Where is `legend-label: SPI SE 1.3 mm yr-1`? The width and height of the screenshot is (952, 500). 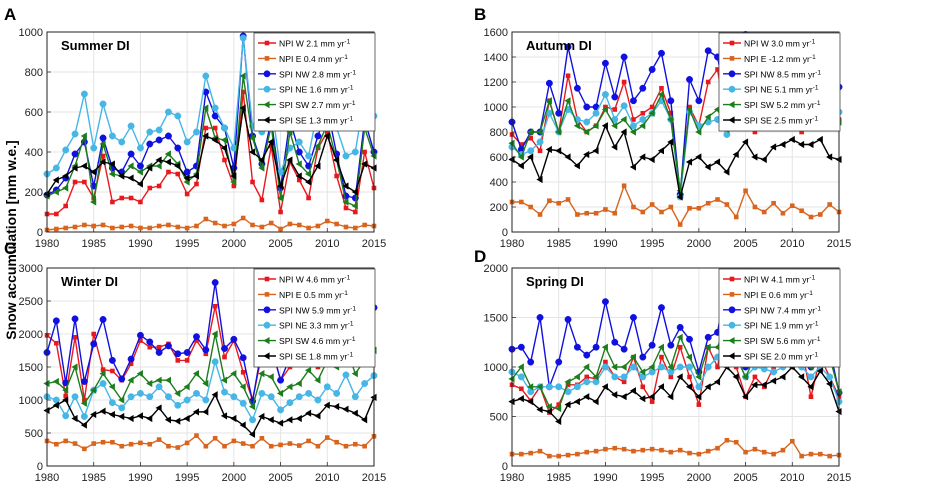 legend-label: SPI SE 1.3 mm yr-1 is located at coordinates (316, 121).